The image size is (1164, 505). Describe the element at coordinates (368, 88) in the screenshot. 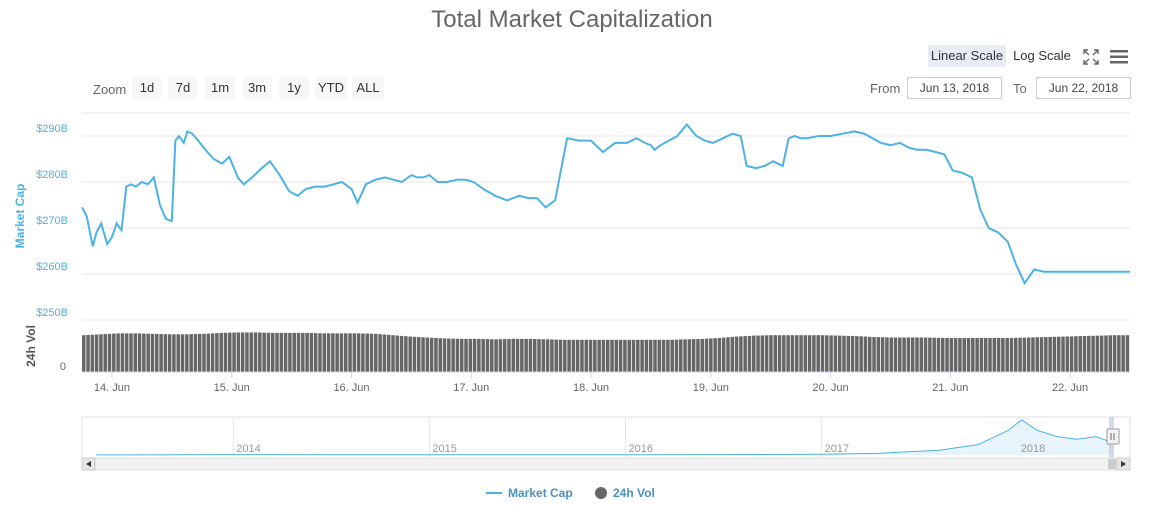

I see `zoom-all-button: ALL` at that location.